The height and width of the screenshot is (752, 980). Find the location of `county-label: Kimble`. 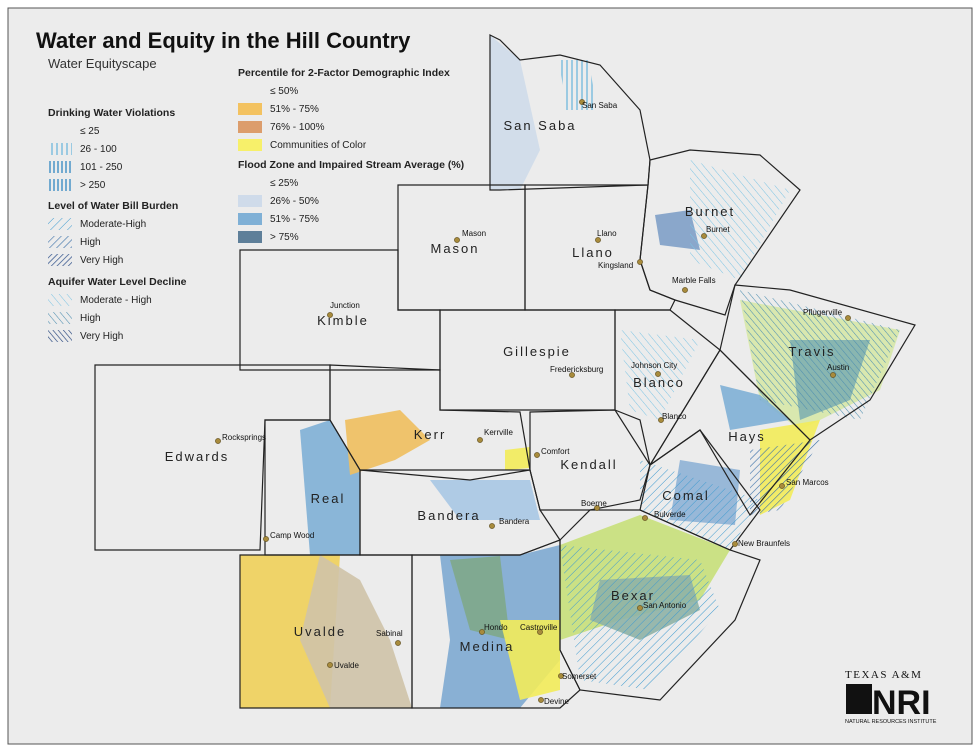

county-label: Kimble is located at coordinates (343, 320).